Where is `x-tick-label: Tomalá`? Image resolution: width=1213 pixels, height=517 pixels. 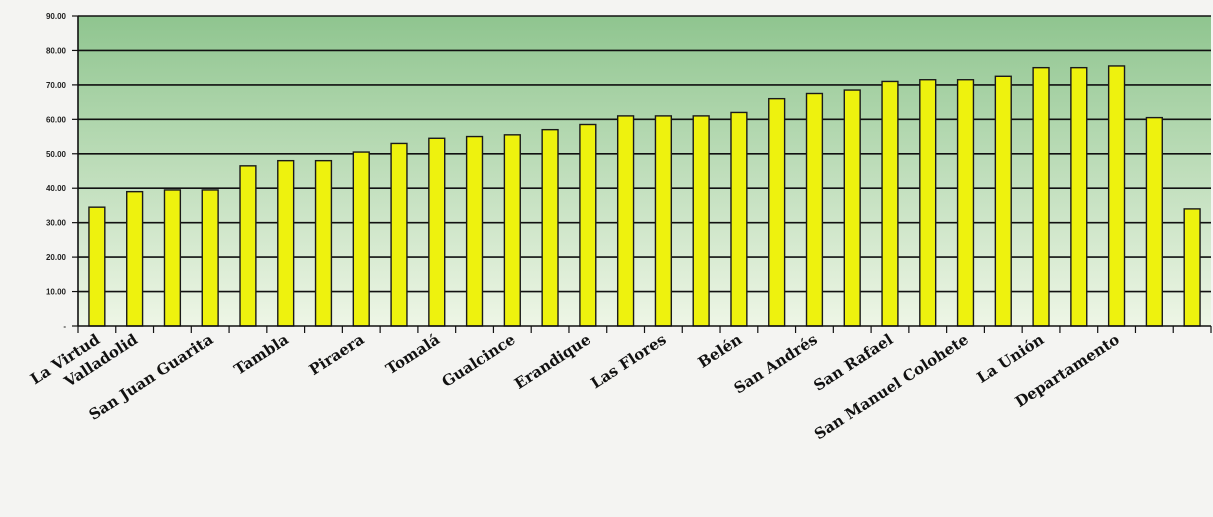
x-tick-label: Tomalá is located at coordinates (412, 354).